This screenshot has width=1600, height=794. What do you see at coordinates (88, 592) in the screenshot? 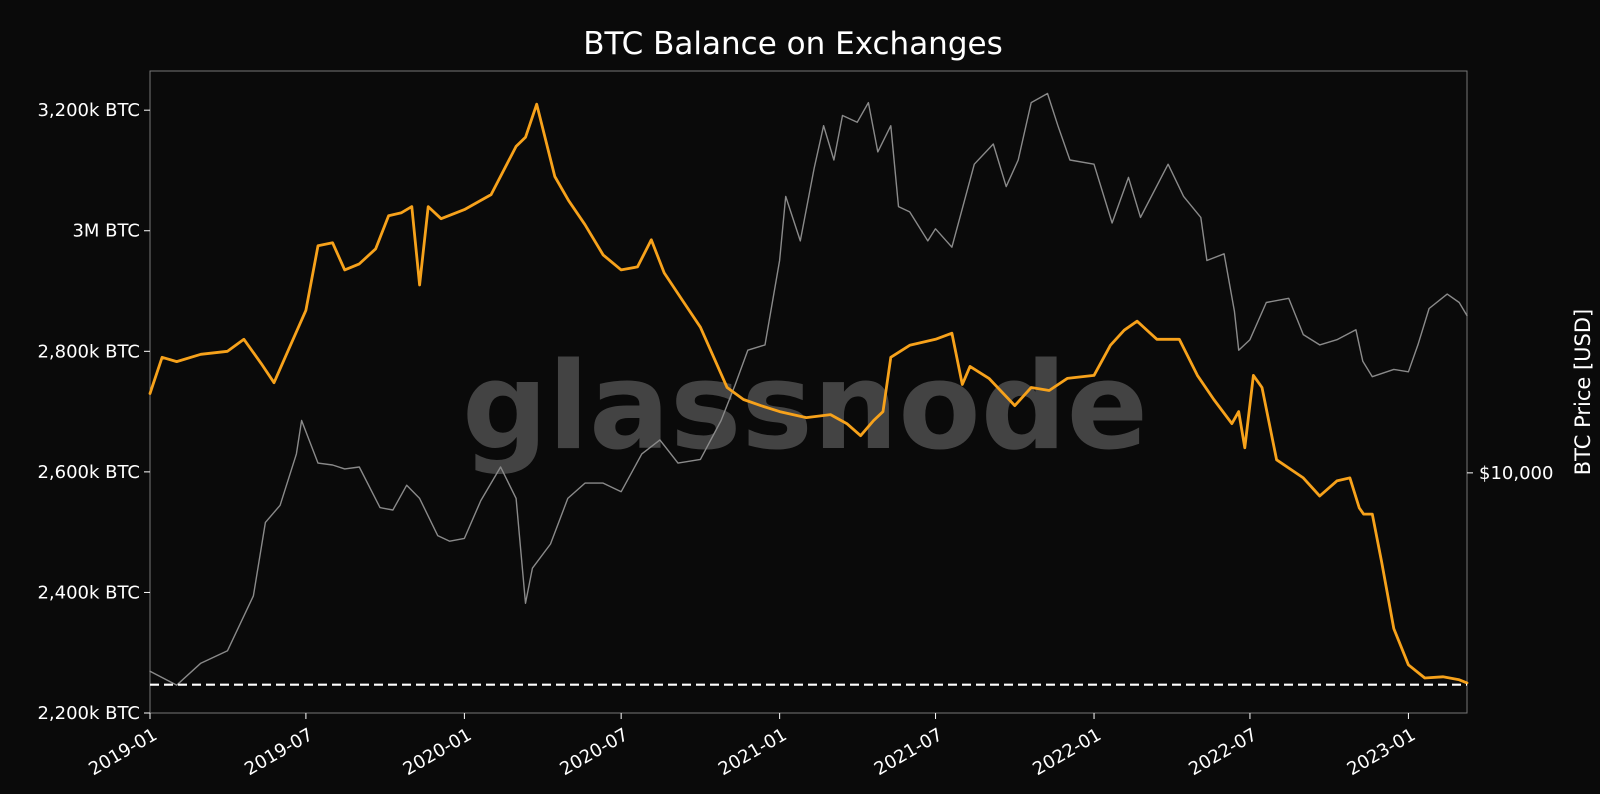
I see `y-tick-label: 2,400k BTC` at bounding box center [88, 592].